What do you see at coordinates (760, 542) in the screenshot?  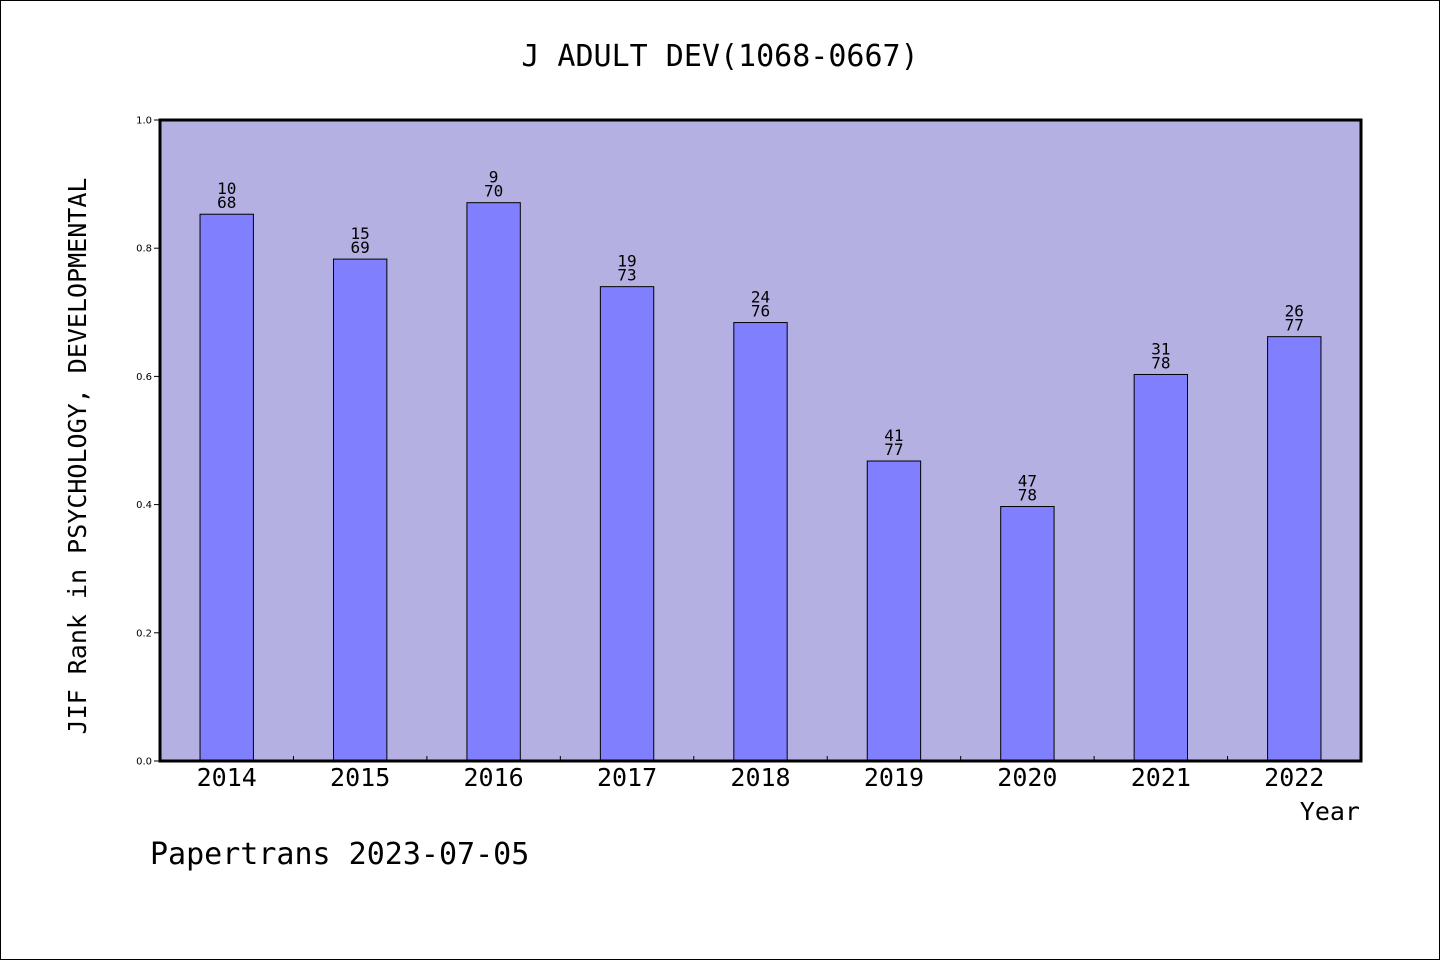 I see `bar-2018` at bounding box center [760, 542].